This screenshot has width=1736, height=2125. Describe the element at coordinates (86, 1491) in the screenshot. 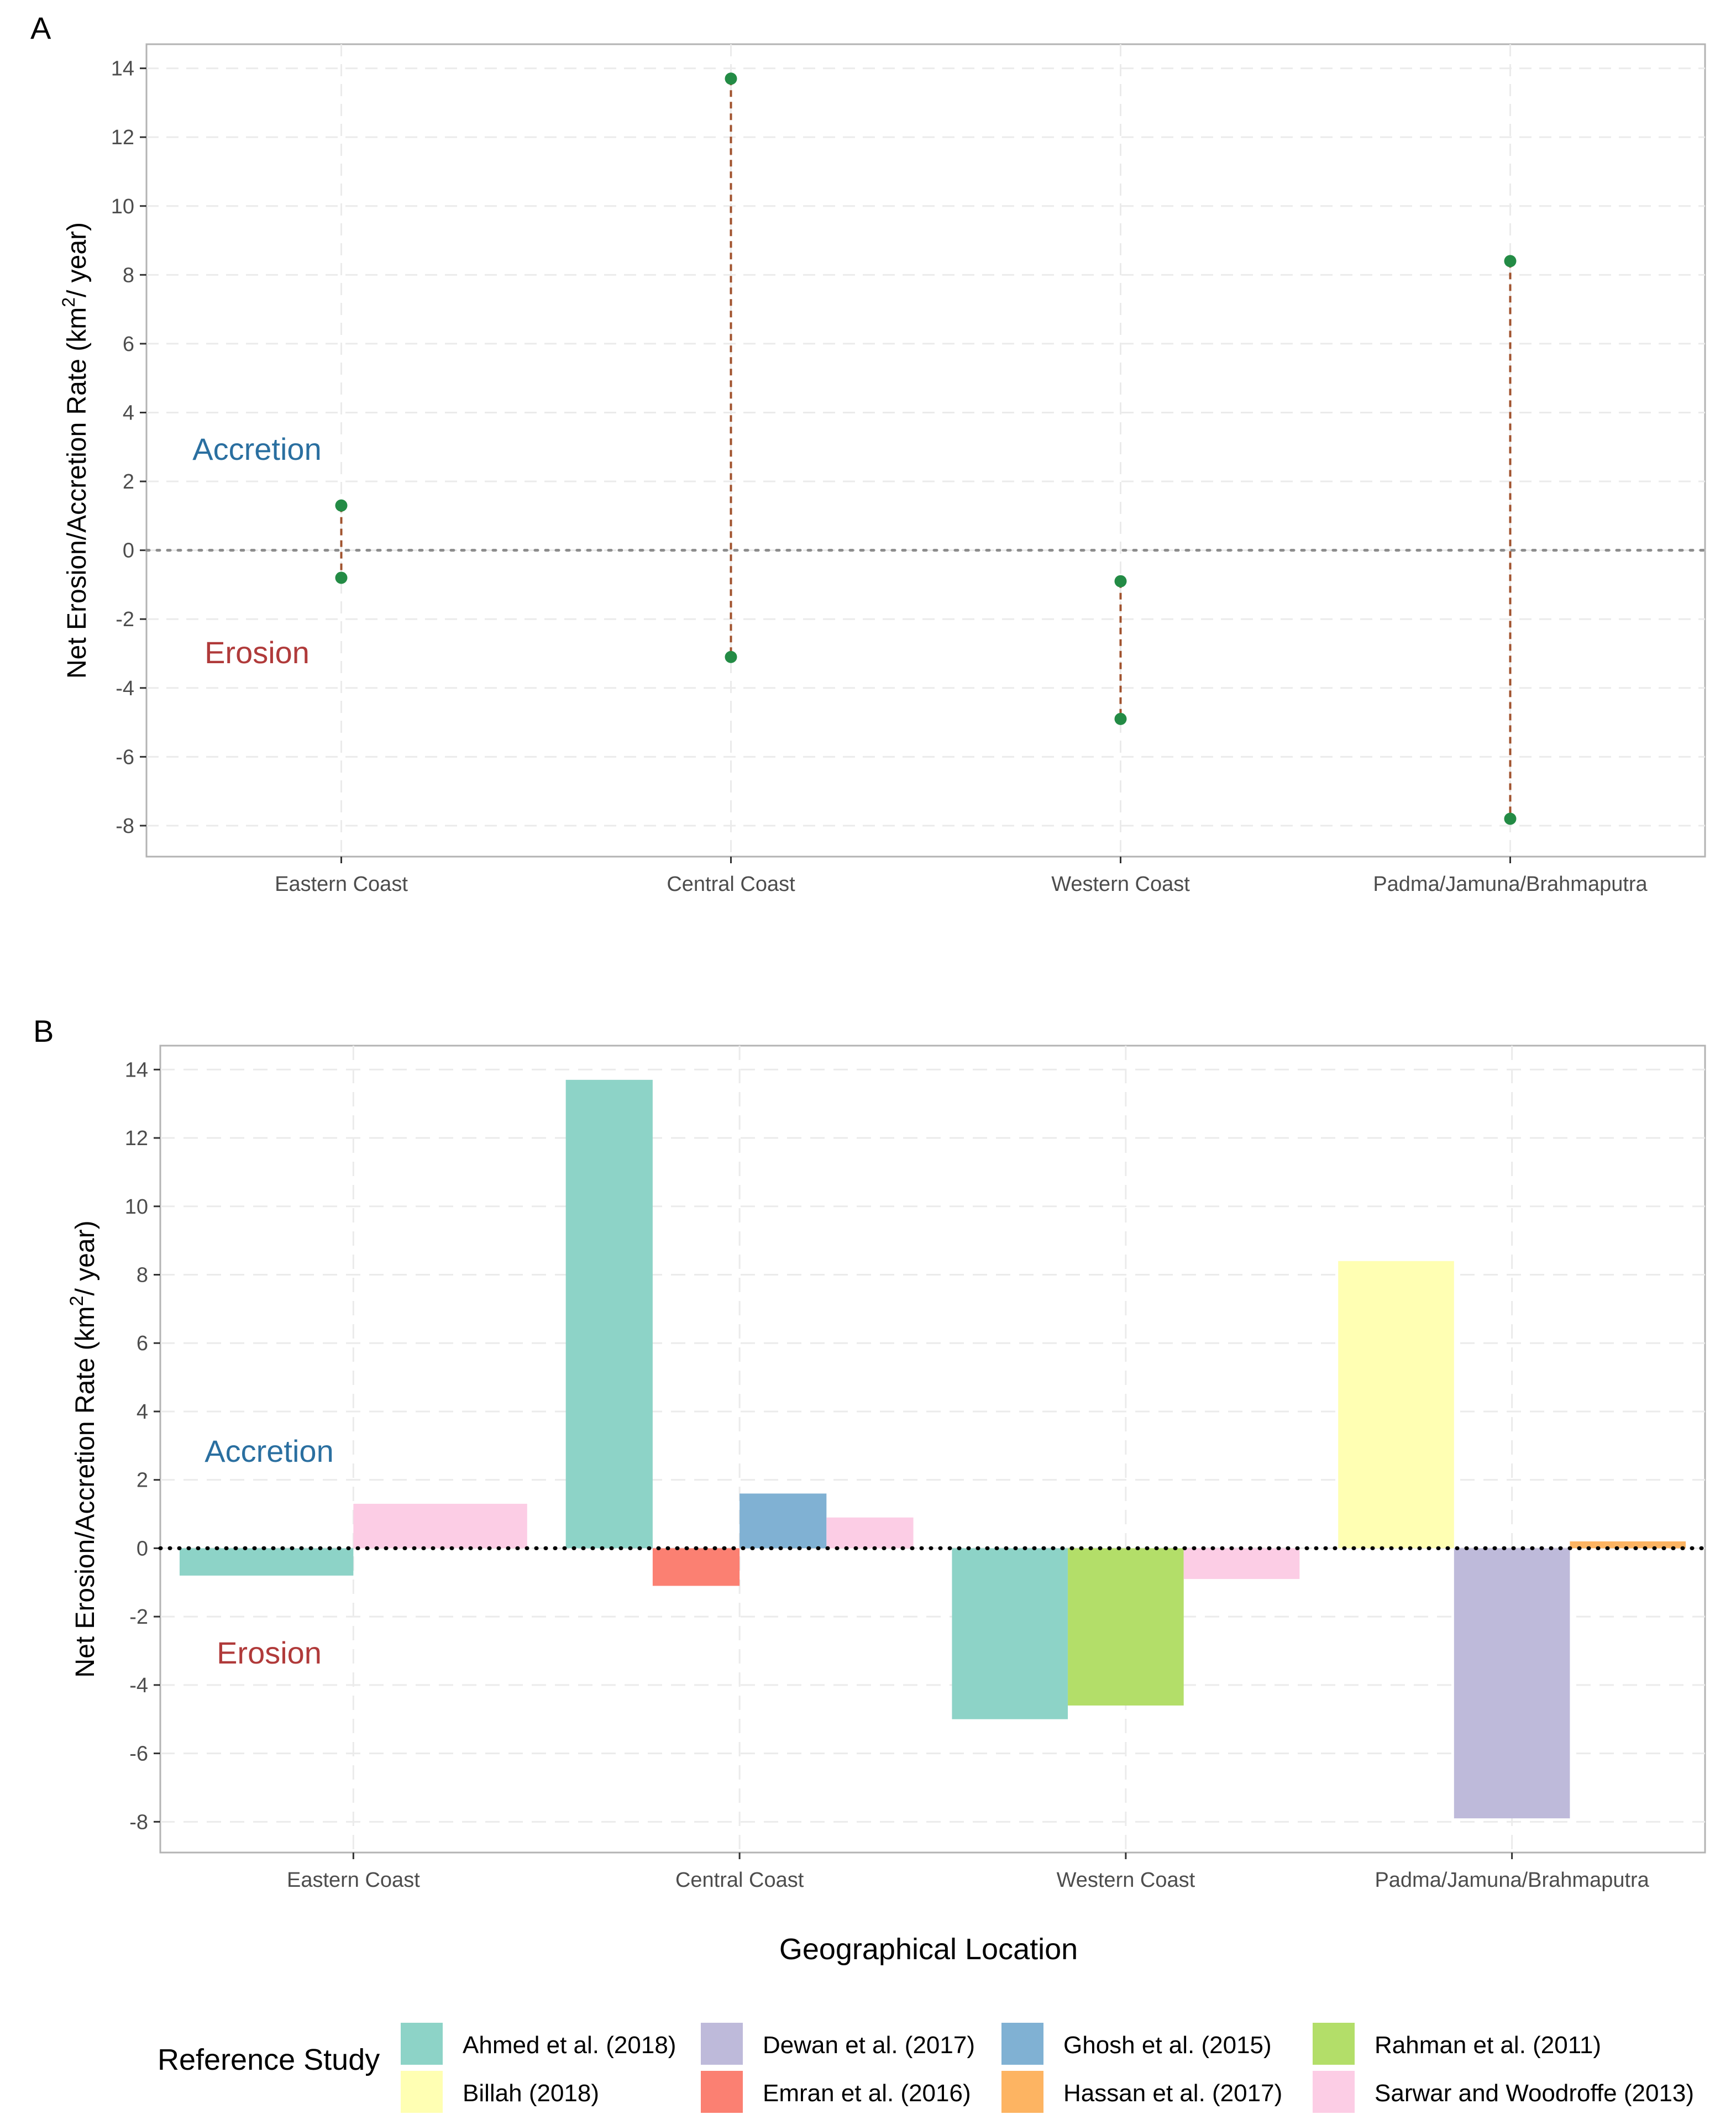

I see `panel-b-y-title-main: Net Erosion/Accretion Rate (km` at that location.